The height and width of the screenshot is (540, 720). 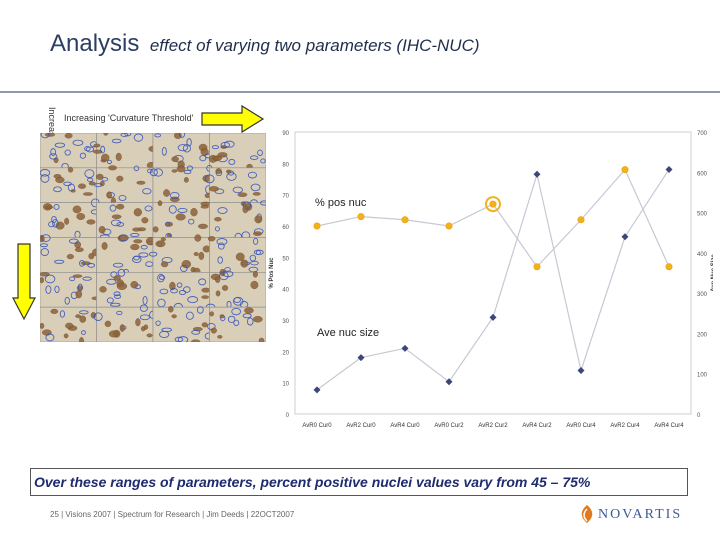 What do you see at coordinates (699, 416) in the screenshot?
I see `y2-tick-label: 0` at bounding box center [699, 416].